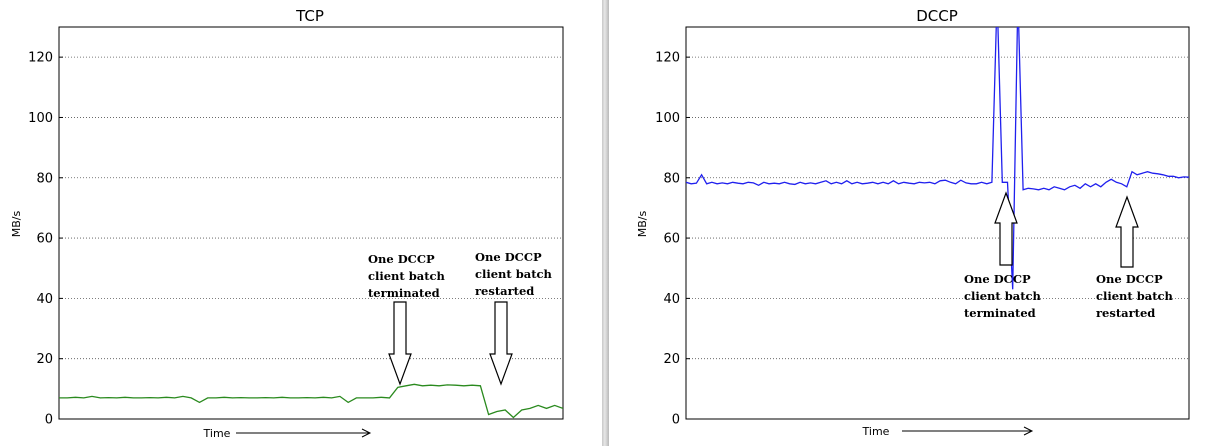 This screenshot has width=1219, height=446. What do you see at coordinates (937, 16) in the screenshot?
I see `chart-title: DCCP` at bounding box center [937, 16].